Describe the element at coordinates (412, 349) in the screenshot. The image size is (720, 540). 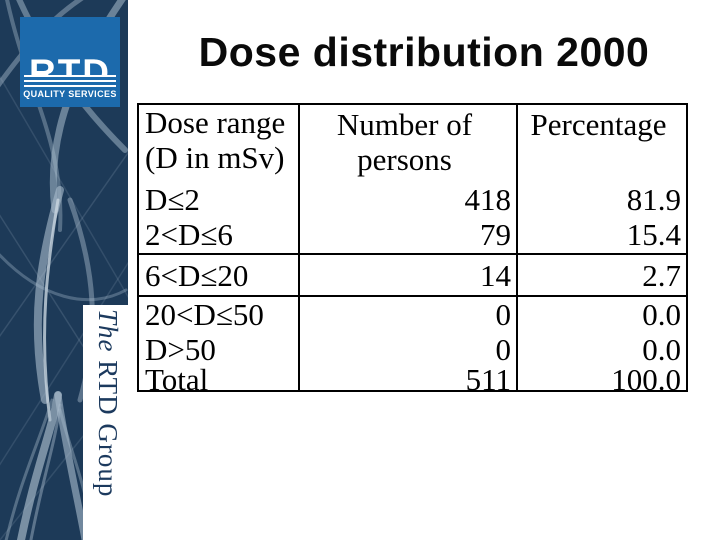
I see `table-row: D>50 0 0.0` at that location.